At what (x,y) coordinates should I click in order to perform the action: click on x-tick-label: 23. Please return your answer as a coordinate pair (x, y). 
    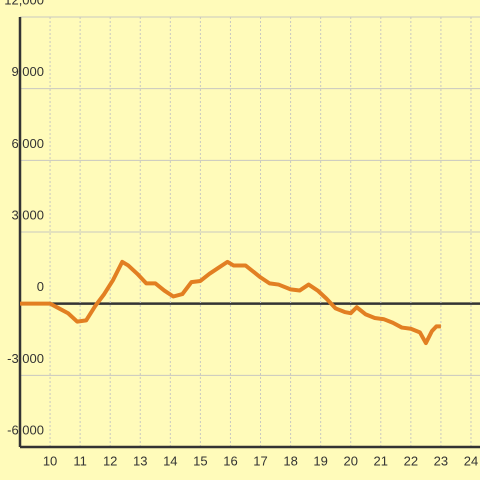
    Looking at the image, I should click on (441, 460).